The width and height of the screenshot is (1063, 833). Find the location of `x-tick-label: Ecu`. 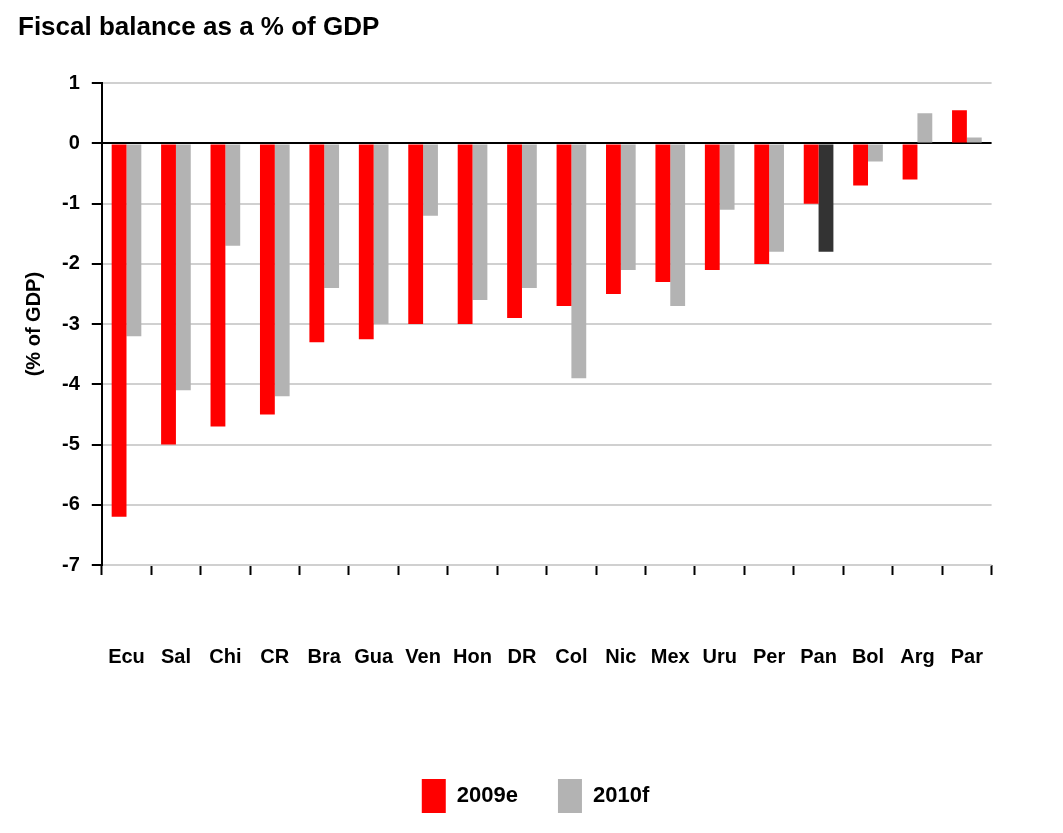

x-tick-label: Ecu is located at coordinates (126, 655).